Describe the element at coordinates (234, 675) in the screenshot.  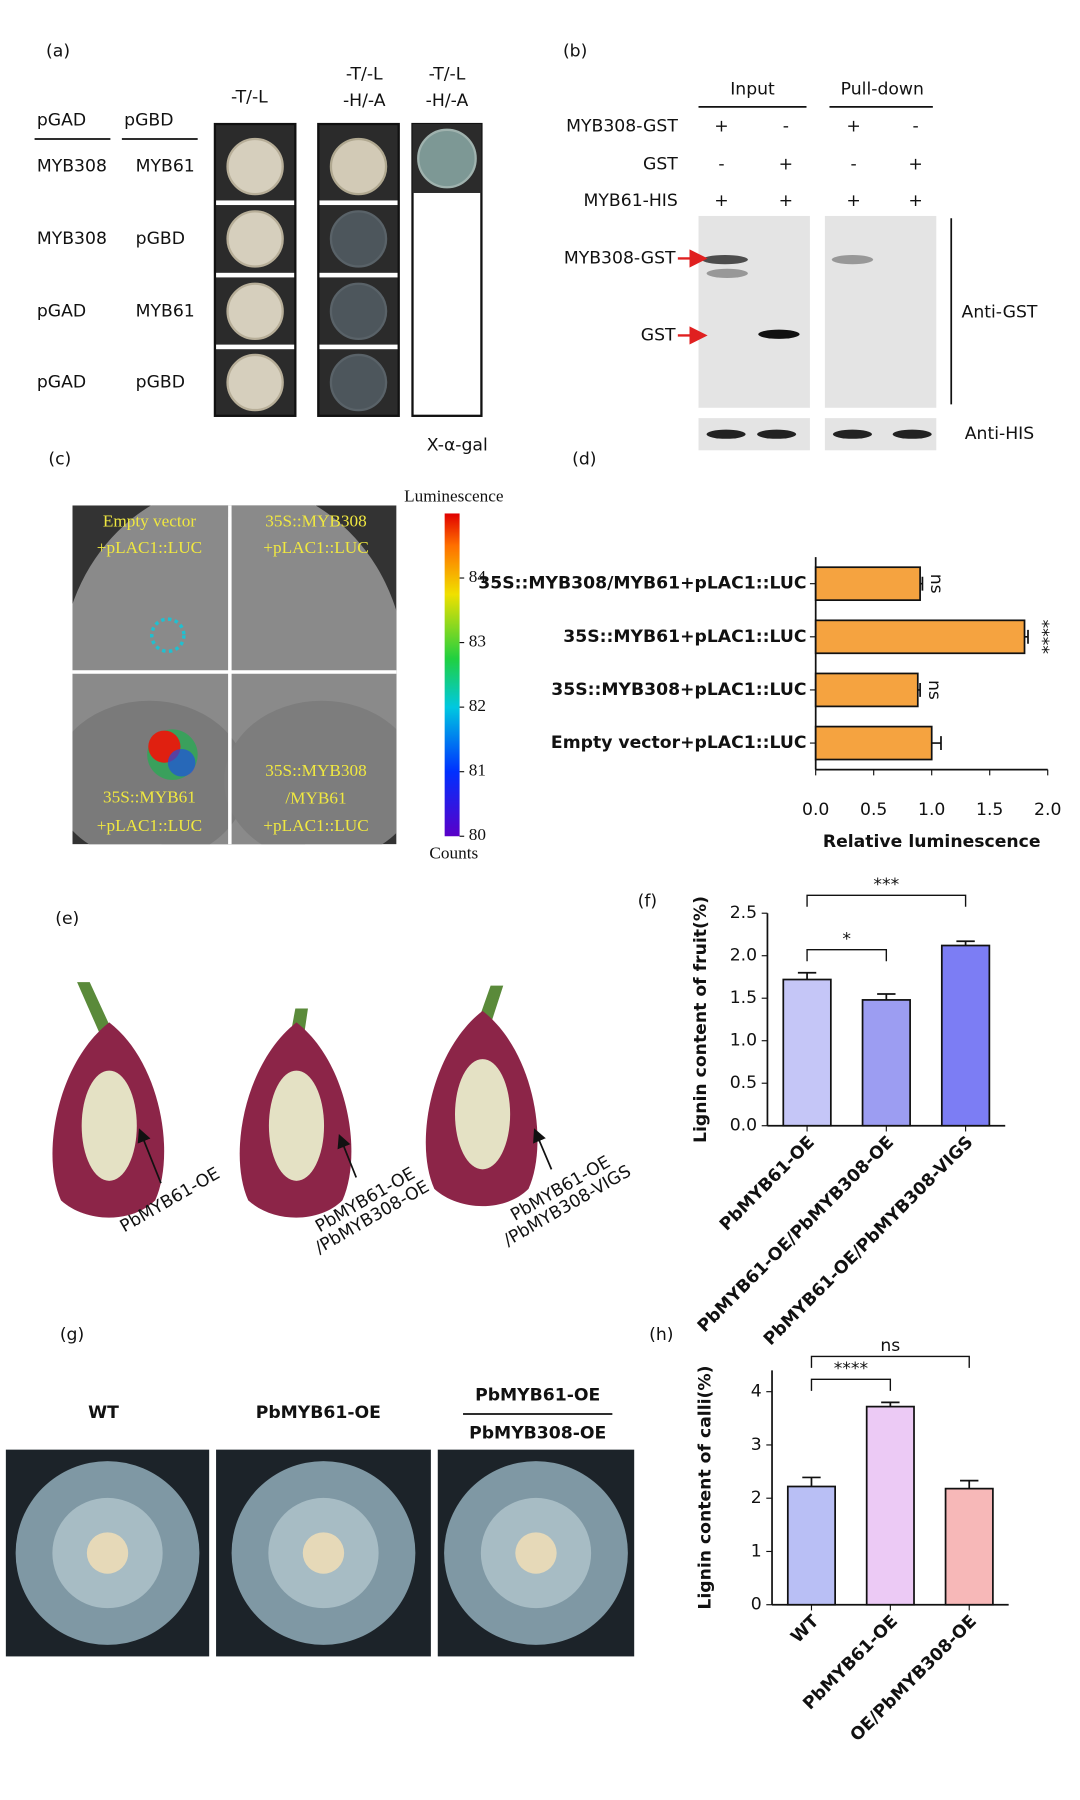
I see `luminescence-image` at that location.